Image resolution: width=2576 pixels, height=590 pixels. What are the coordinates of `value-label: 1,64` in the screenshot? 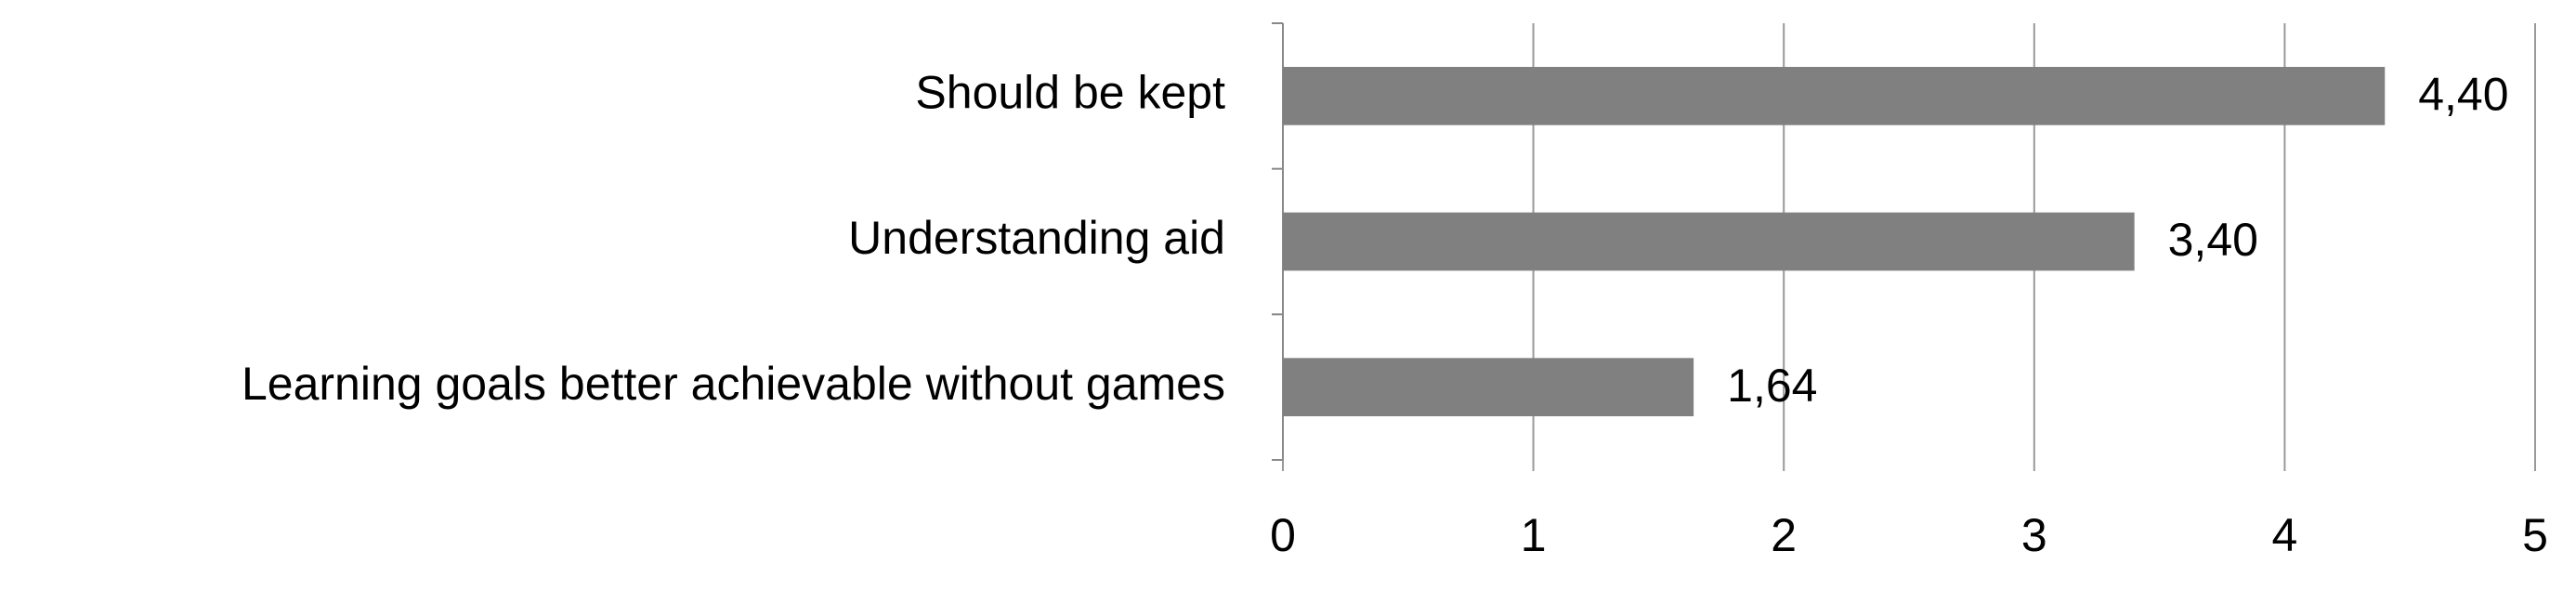 It's located at (1772, 386).